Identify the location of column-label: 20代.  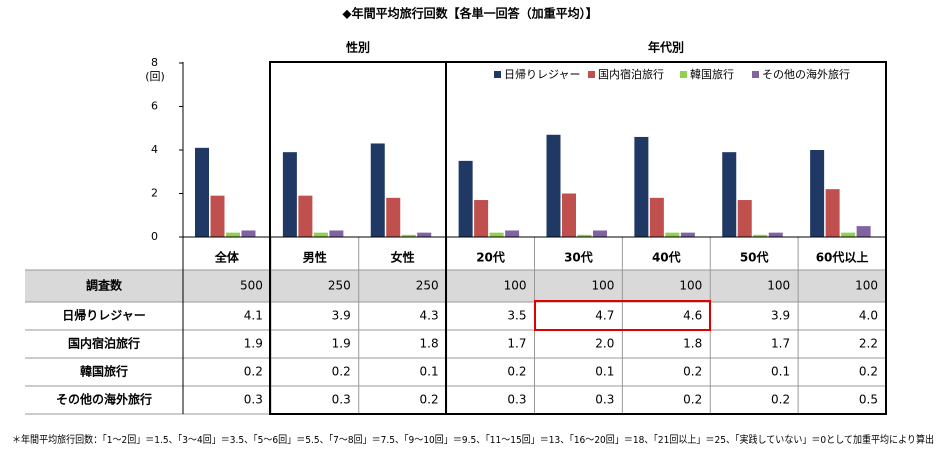
(490, 257).